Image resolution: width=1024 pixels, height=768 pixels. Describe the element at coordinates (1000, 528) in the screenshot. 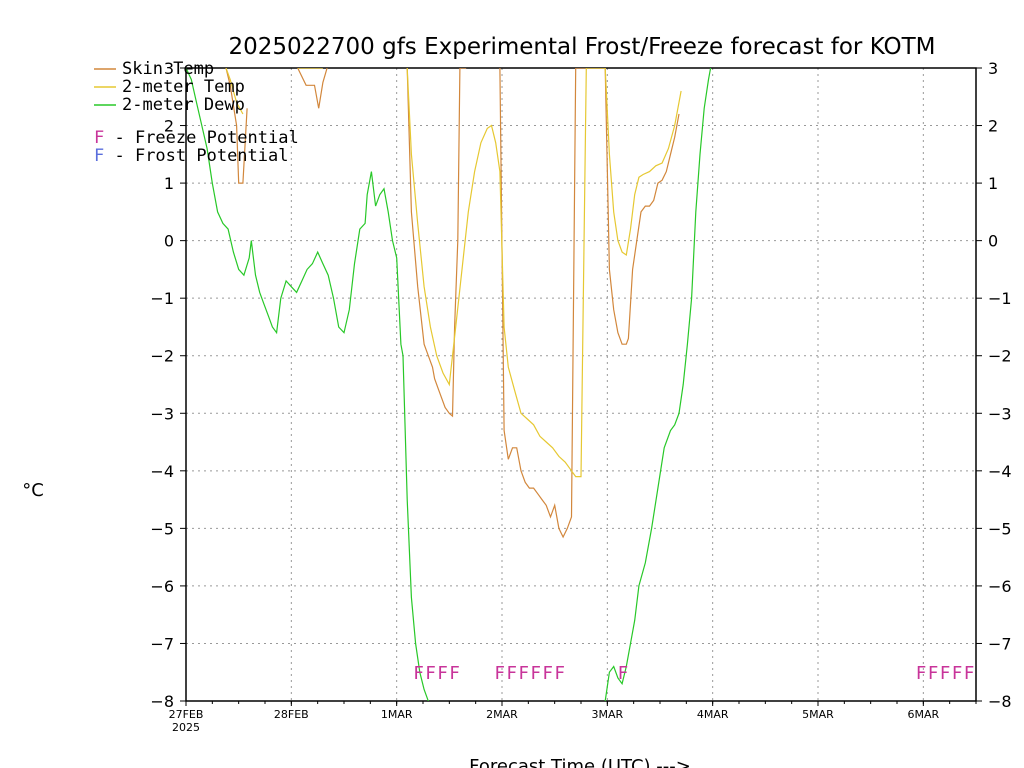

I see `y-tick-label-right: −5` at that location.